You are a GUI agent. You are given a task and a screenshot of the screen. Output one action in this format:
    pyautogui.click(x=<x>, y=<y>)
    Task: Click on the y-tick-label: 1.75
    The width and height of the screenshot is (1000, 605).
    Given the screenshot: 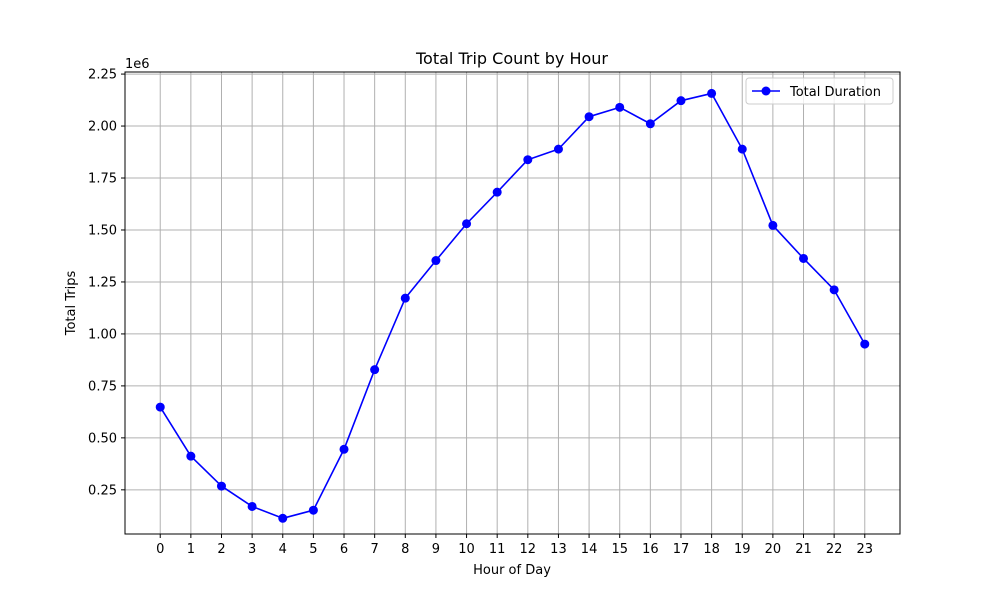 What is the action you would take?
    pyautogui.click(x=102, y=179)
    